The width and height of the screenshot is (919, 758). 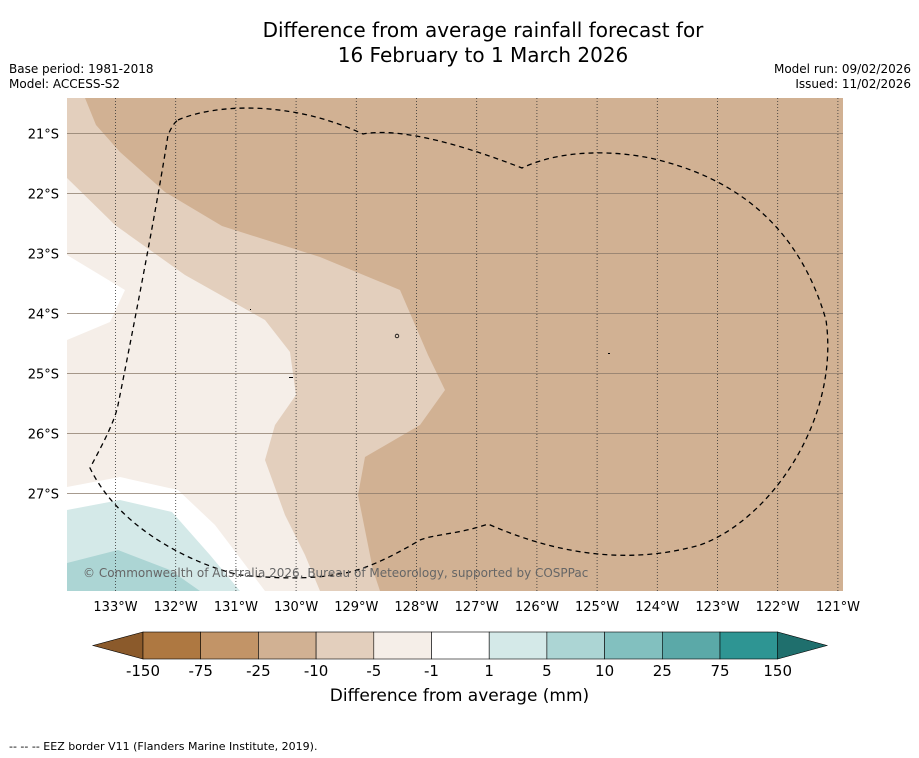 What do you see at coordinates (43, 435) in the screenshot?
I see `latitude-label: 26°S` at bounding box center [43, 435].